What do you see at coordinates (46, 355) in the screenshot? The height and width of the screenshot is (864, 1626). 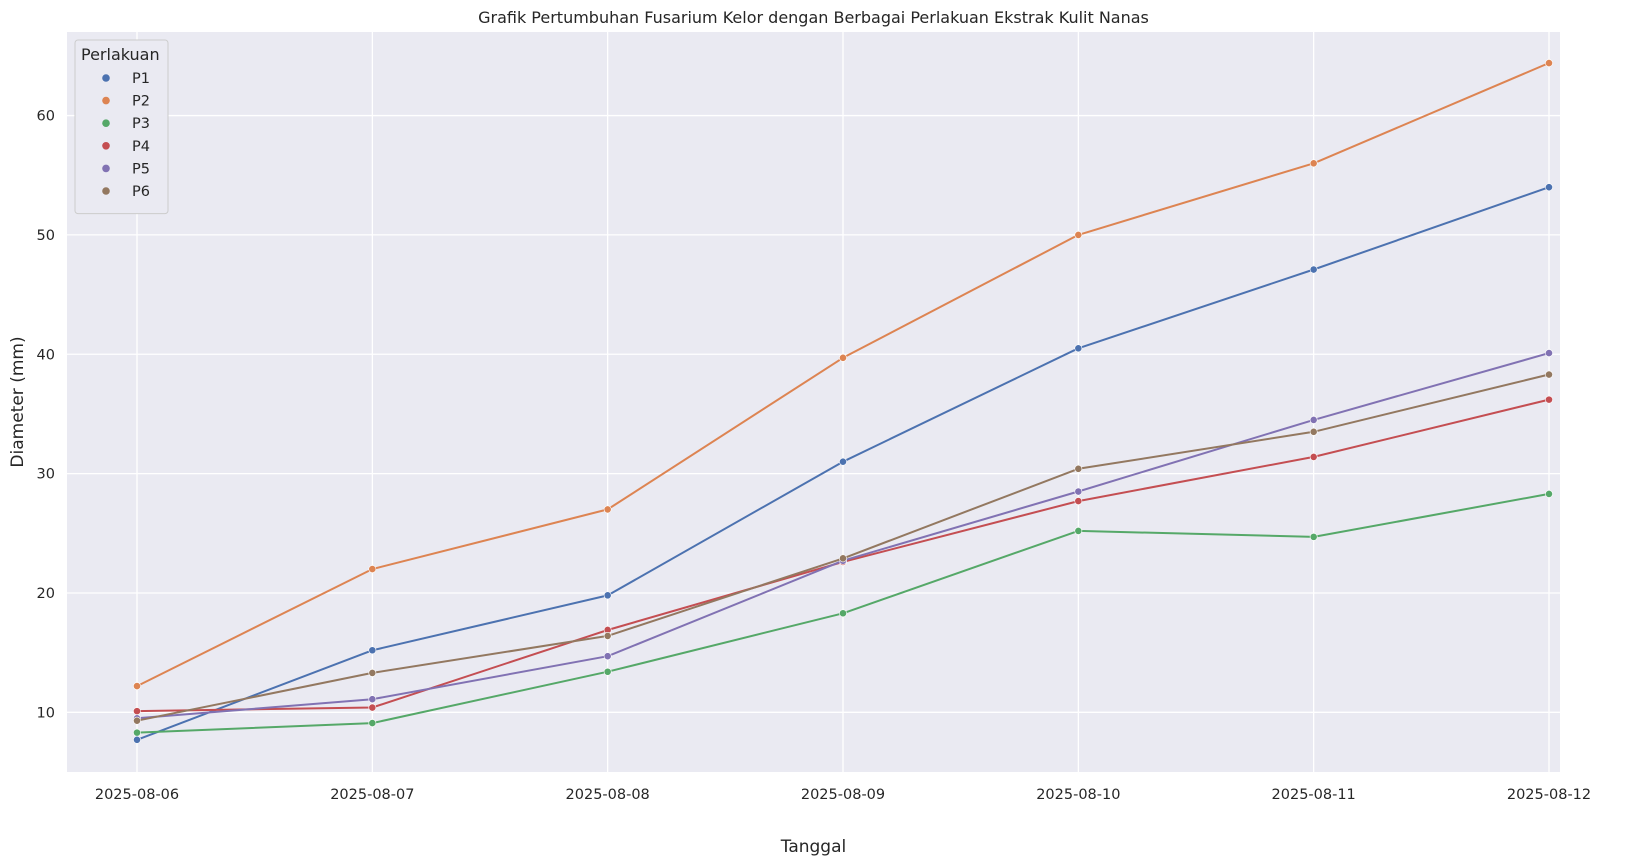 I see `y-tick-label: 40` at bounding box center [46, 355].